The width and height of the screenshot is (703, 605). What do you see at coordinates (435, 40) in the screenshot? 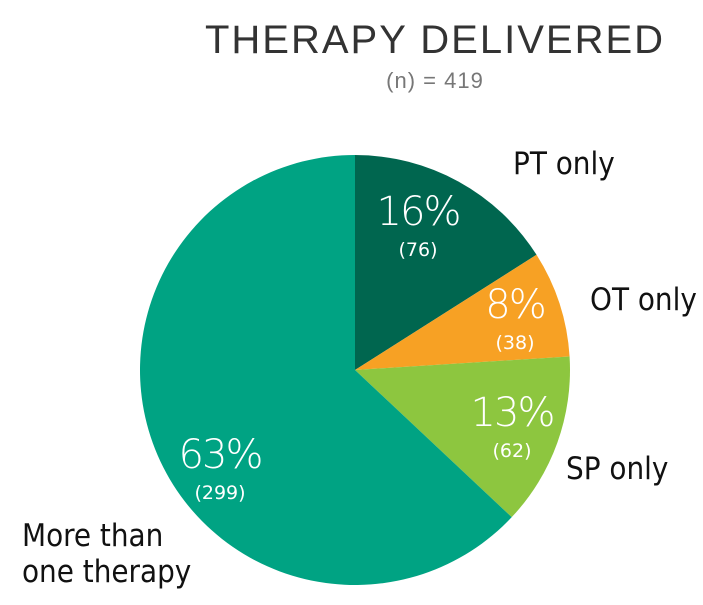
I see `chart-title: THERAPY DELIVERED` at bounding box center [435, 40].